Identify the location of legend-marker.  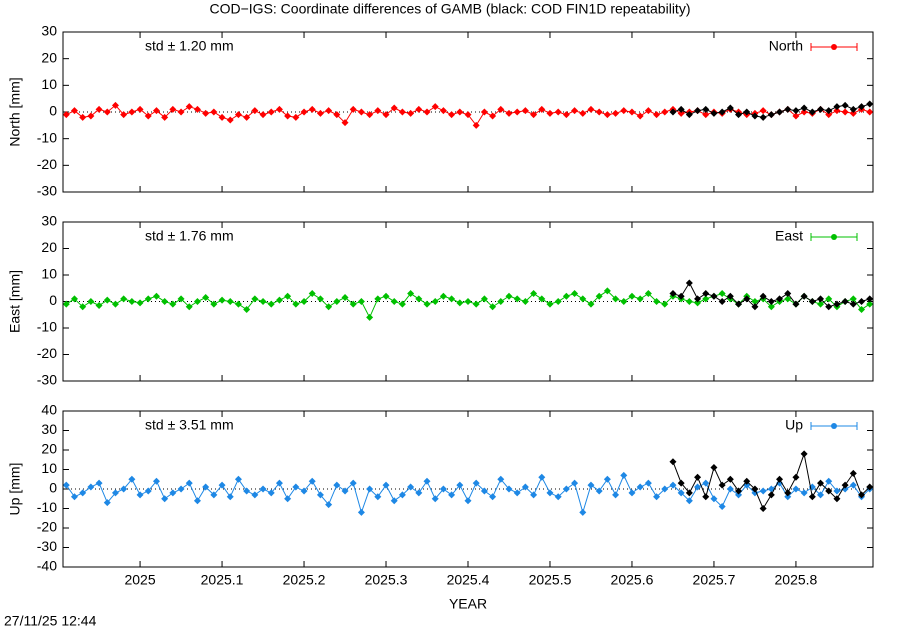
(834, 237).